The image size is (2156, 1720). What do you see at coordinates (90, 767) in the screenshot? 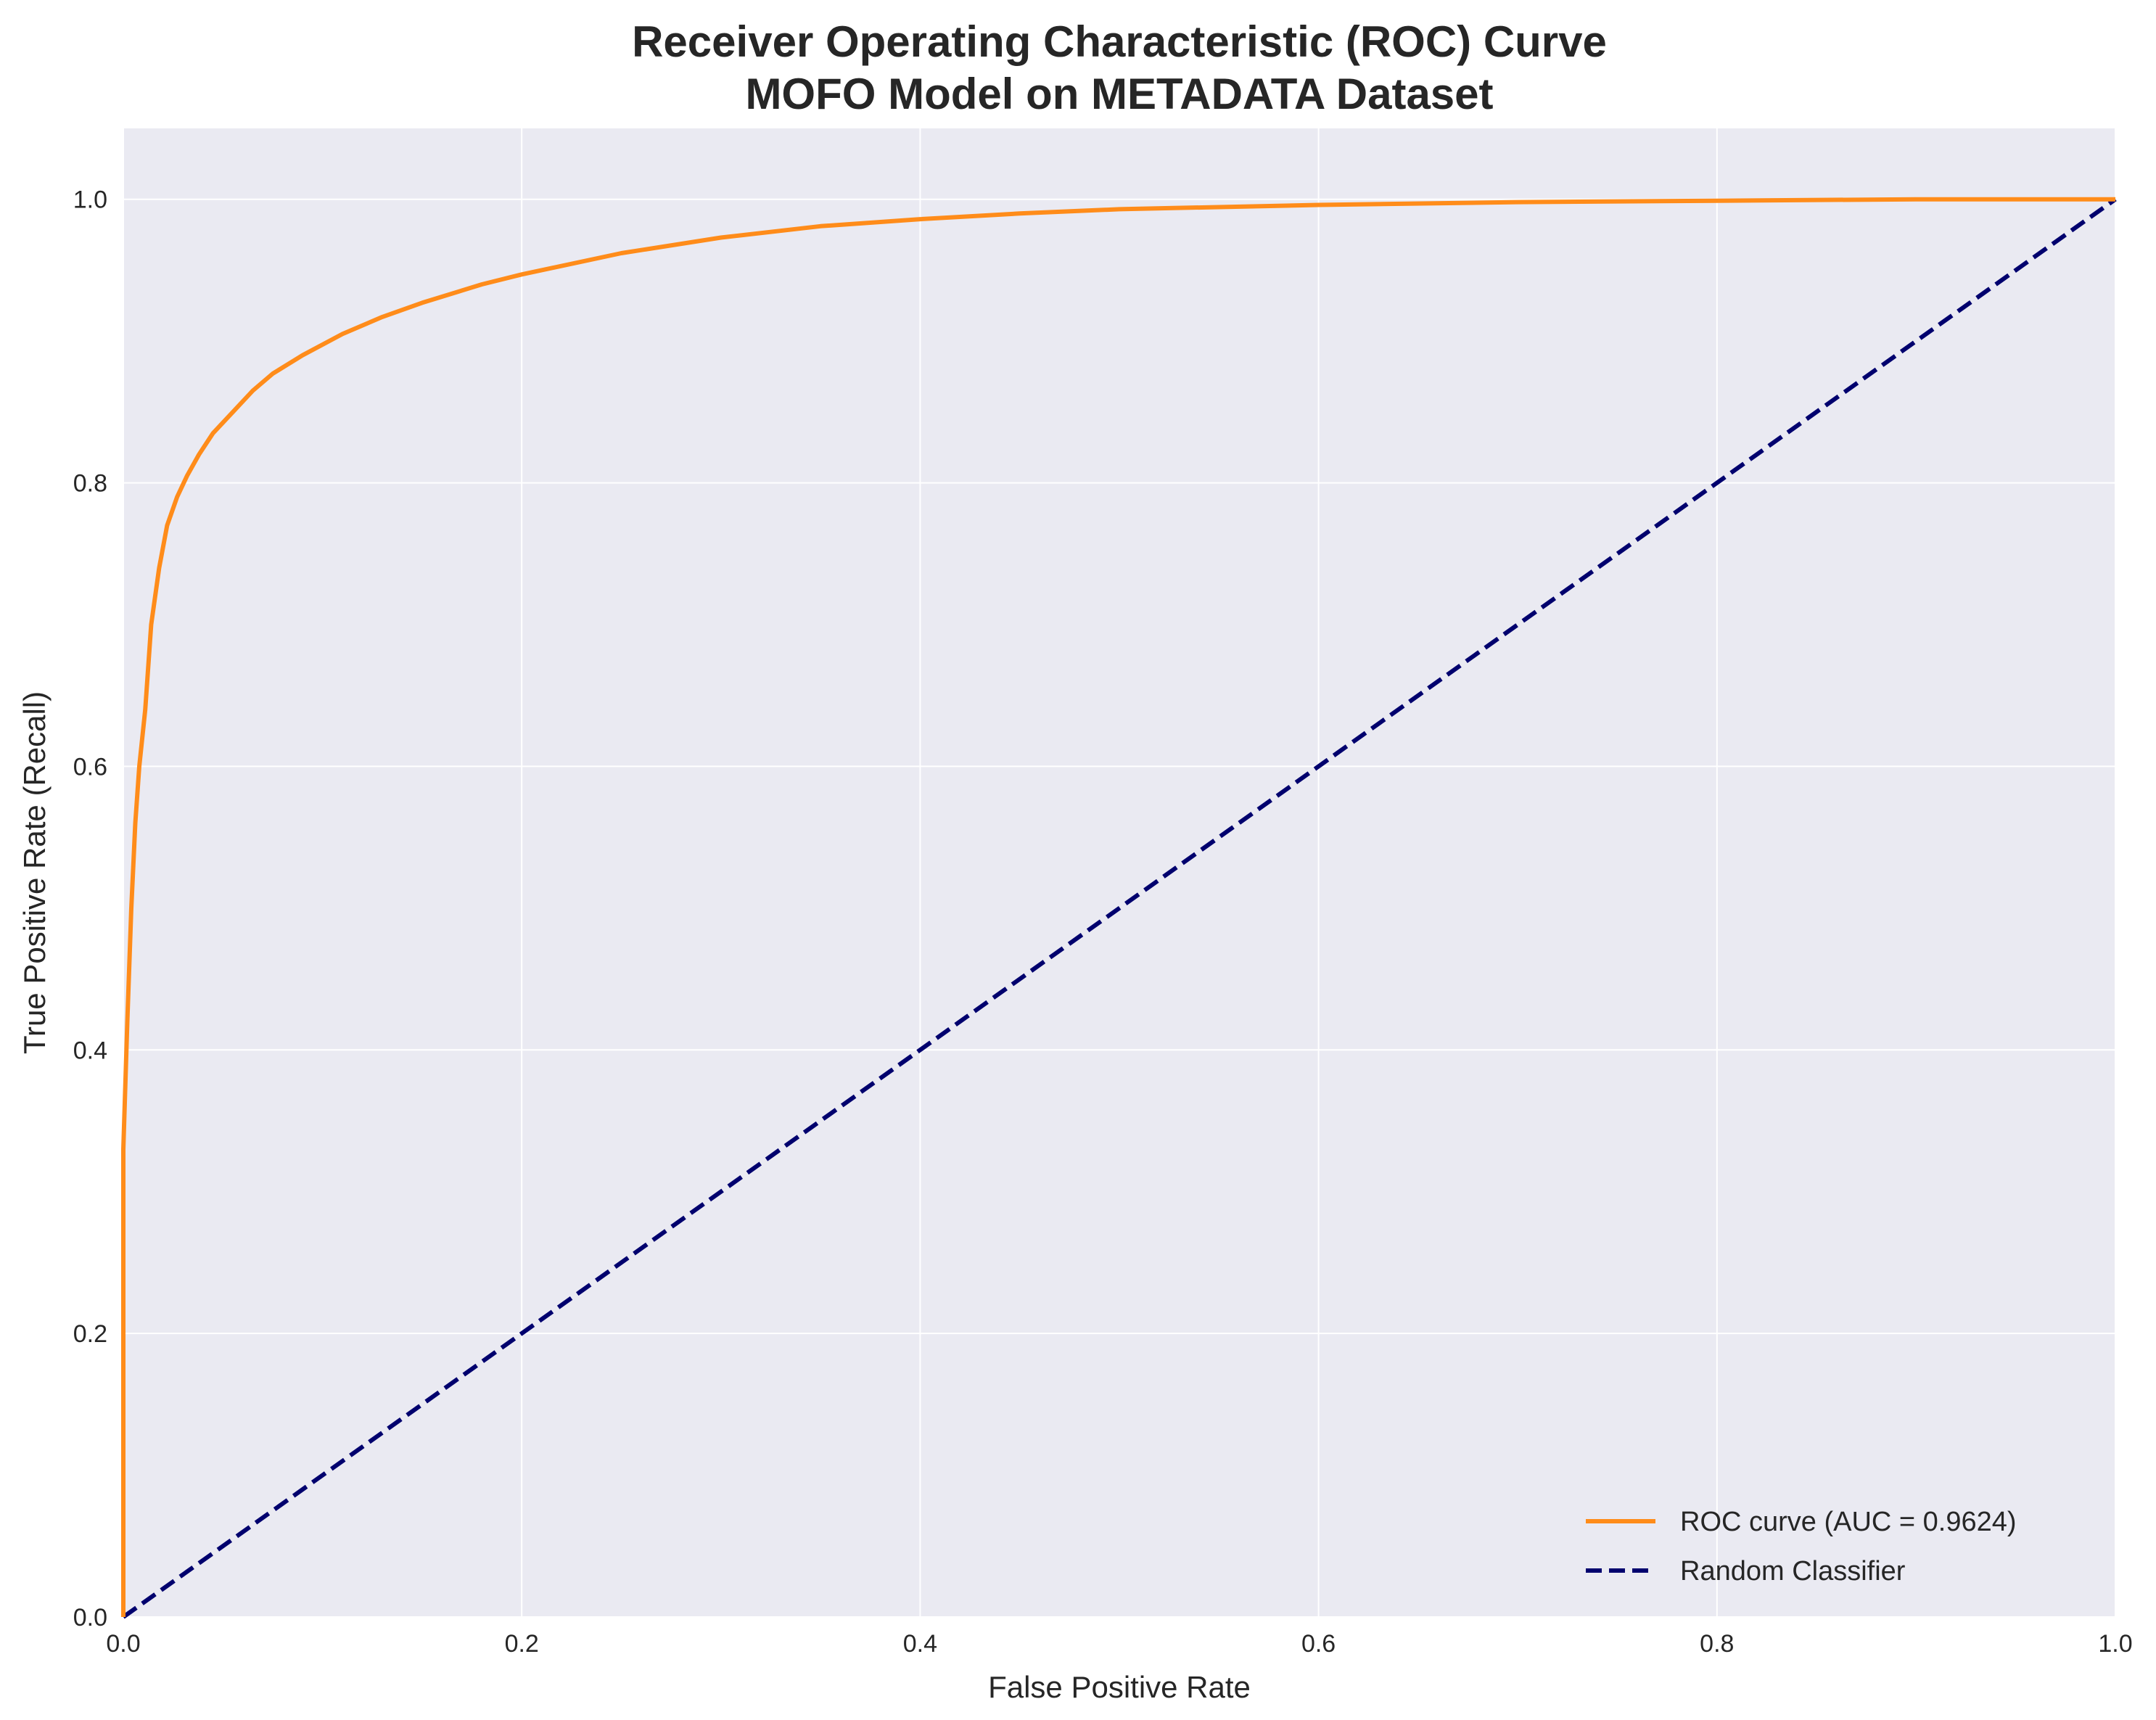
I see `y-tick-label: 0.6` at bounding box center [90, 767].